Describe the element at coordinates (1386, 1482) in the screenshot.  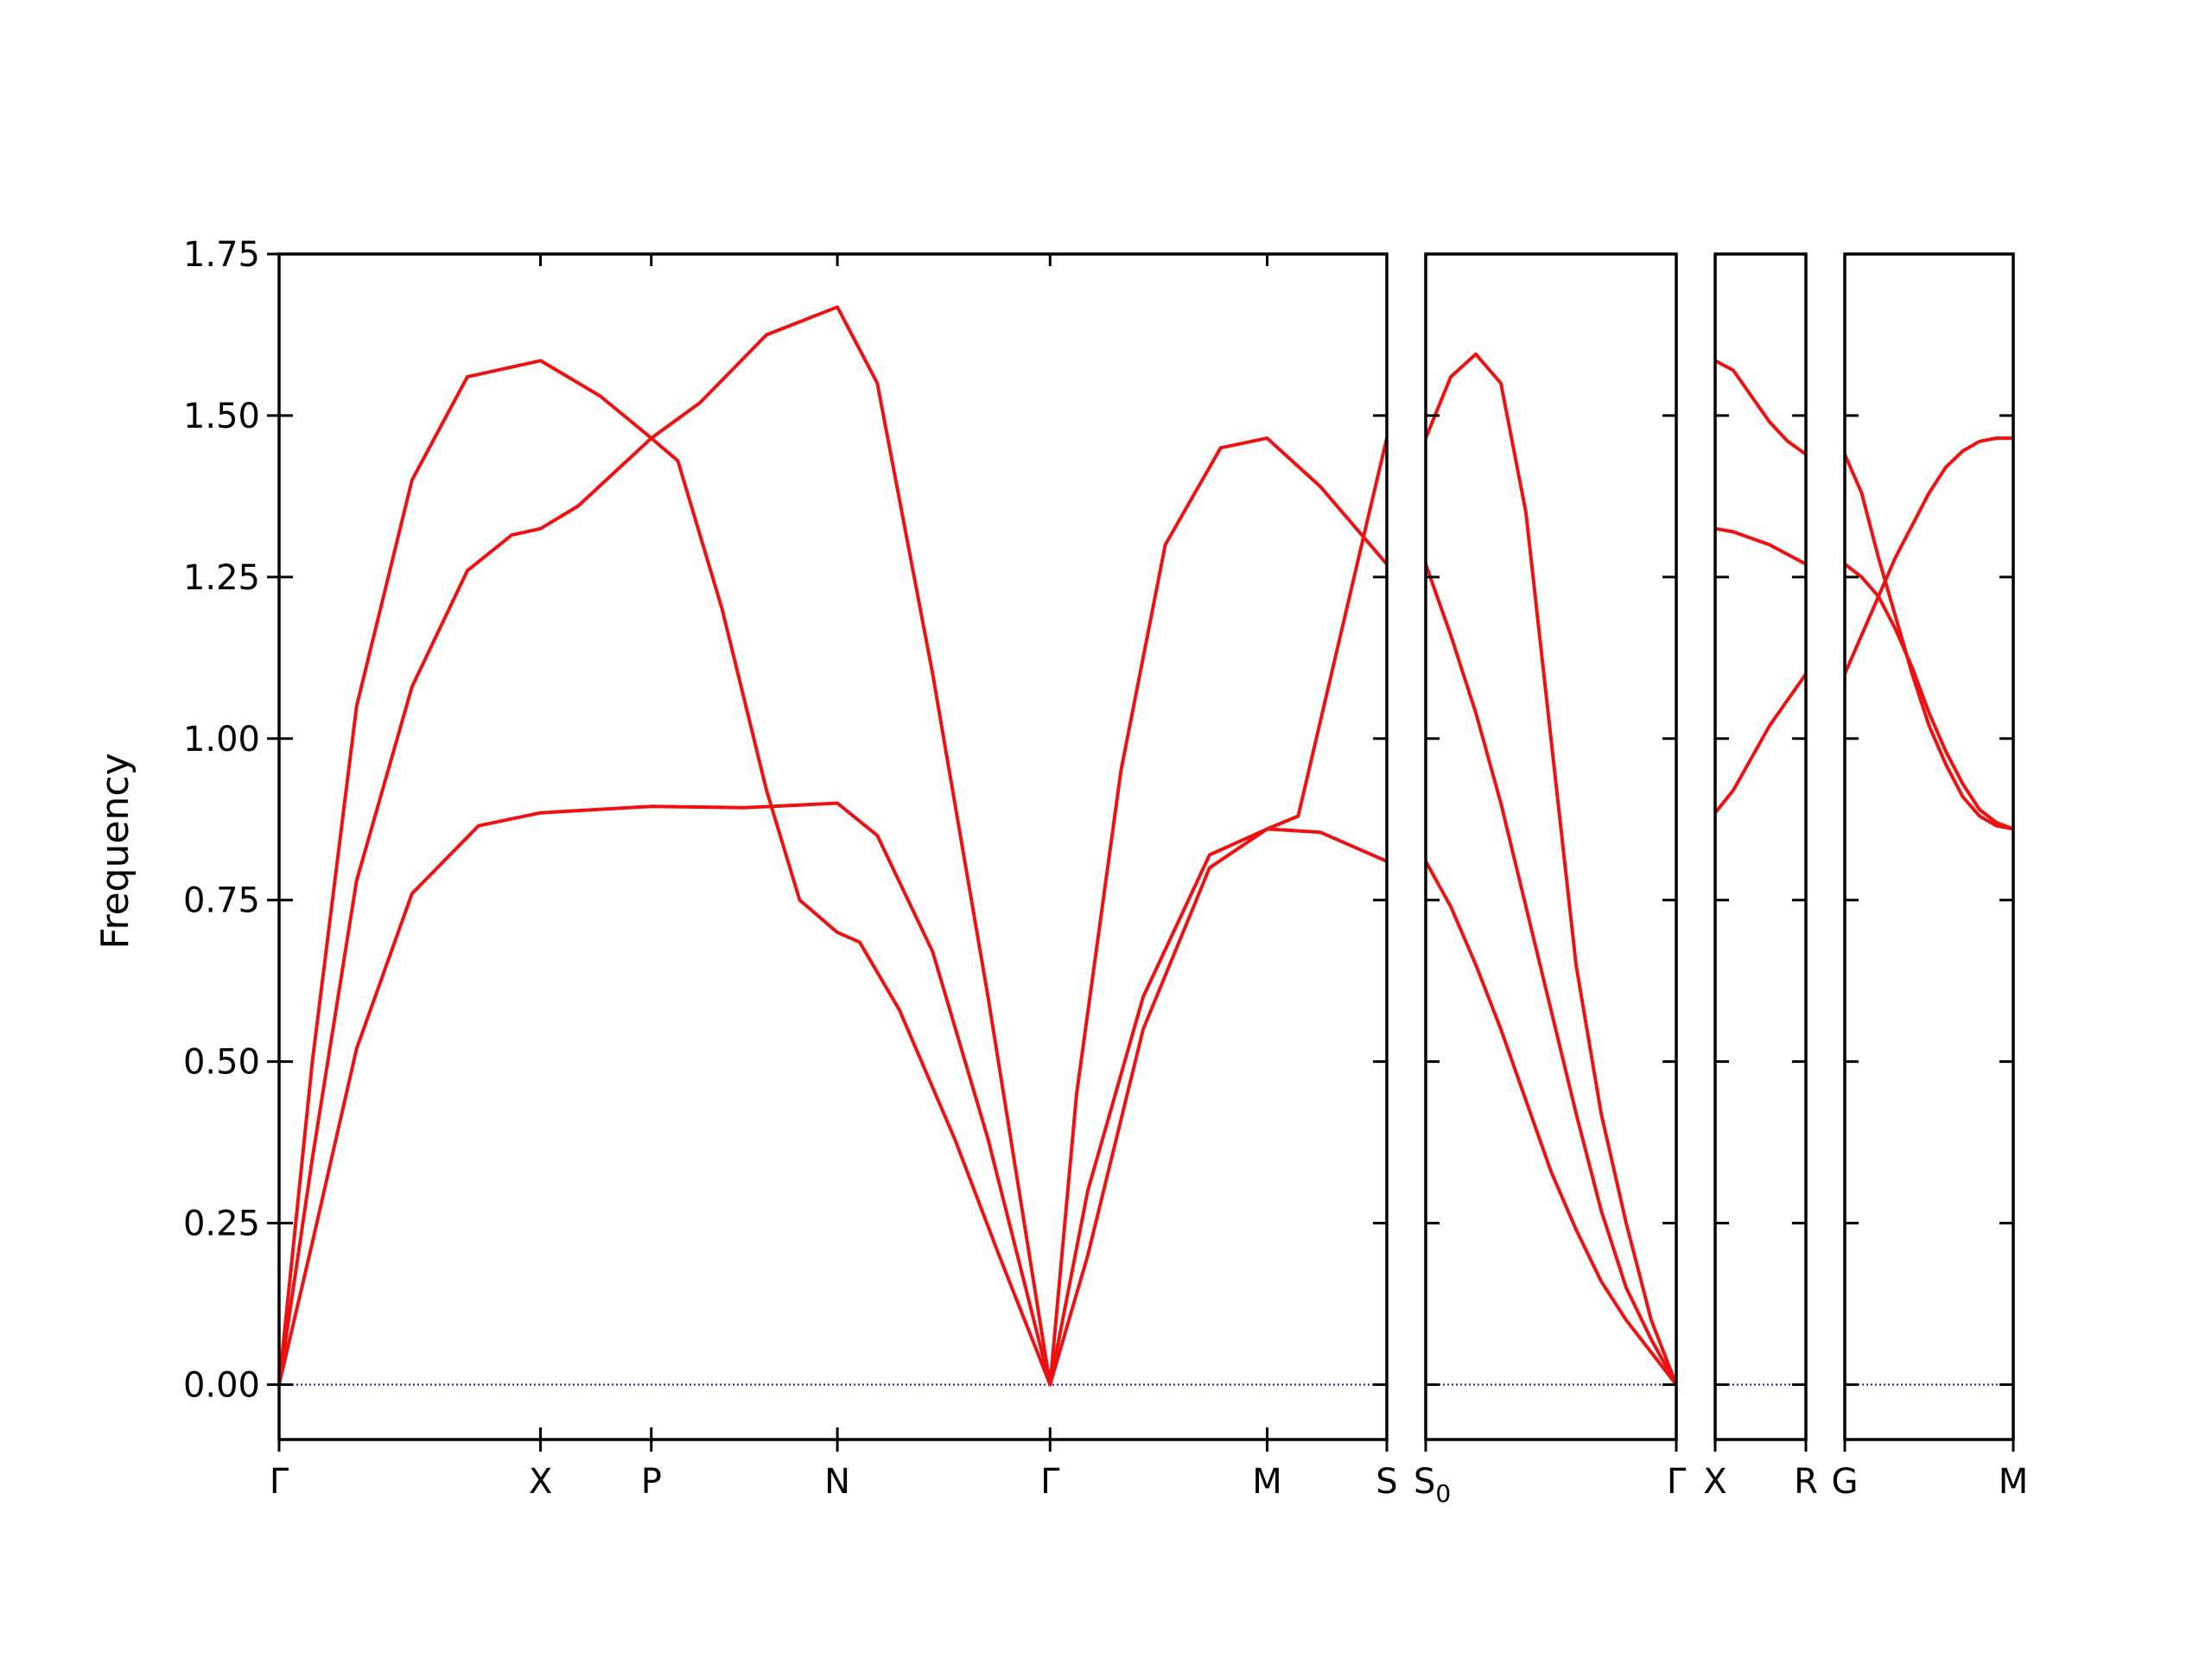
I see `x-tick-label: S` at that location.